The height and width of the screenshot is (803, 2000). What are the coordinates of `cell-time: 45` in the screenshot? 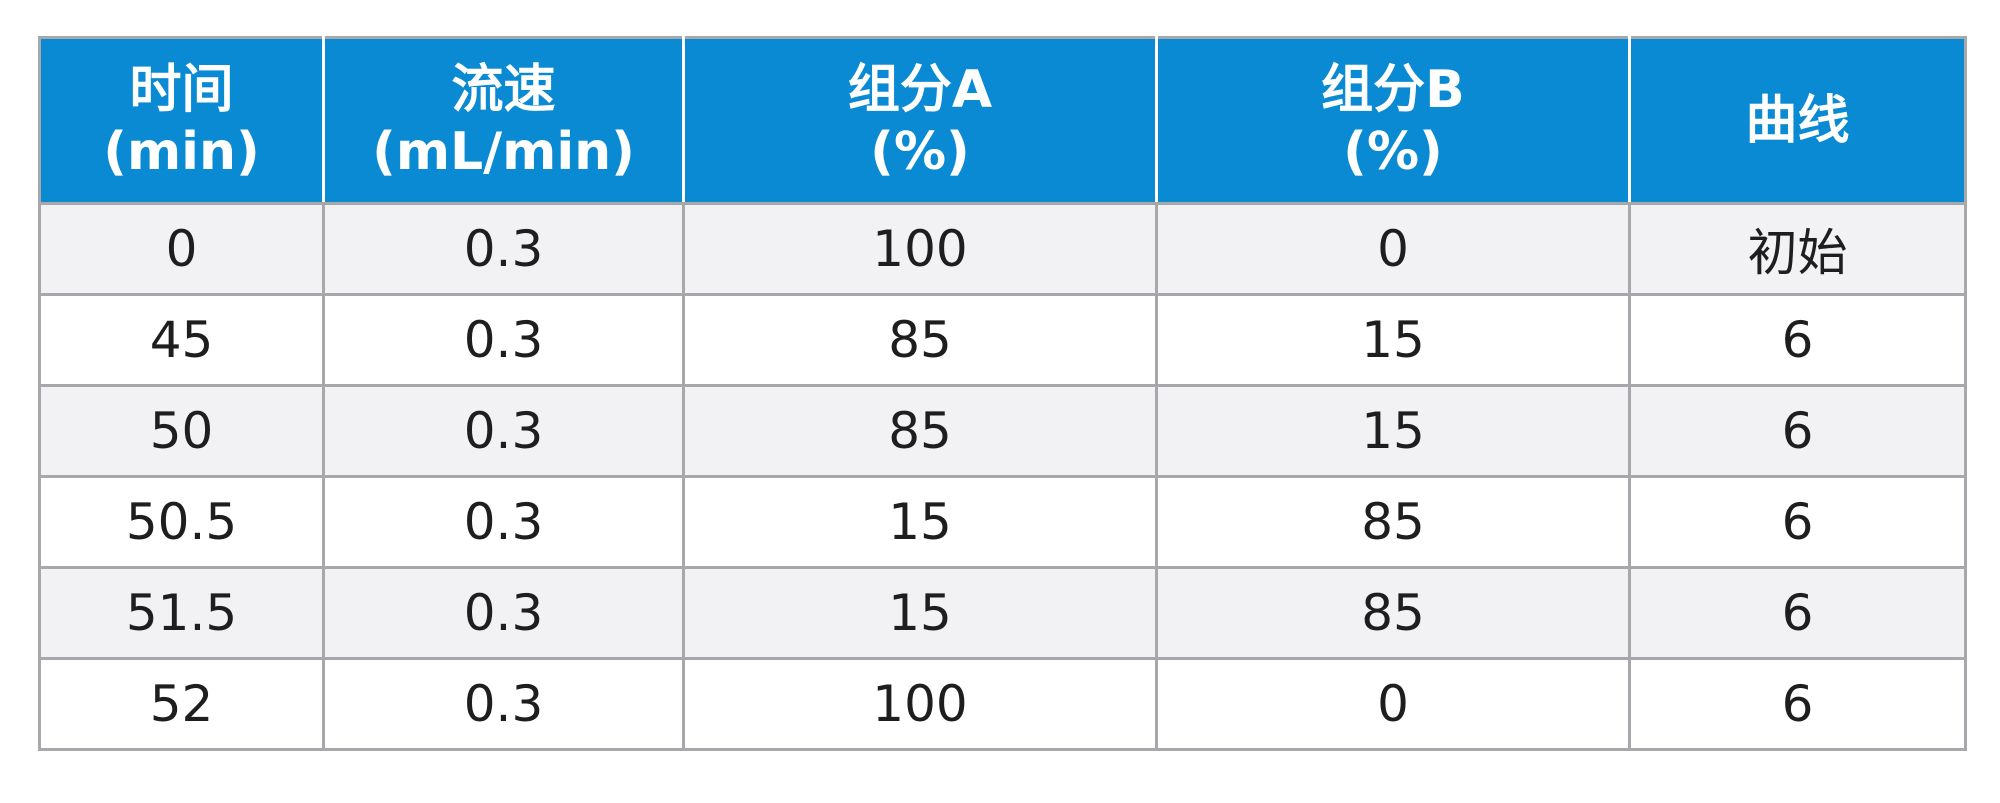 It's located at (181, 340).